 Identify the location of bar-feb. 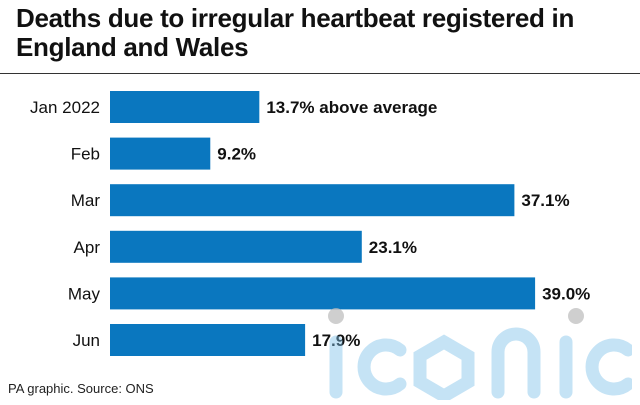
(160, 153).